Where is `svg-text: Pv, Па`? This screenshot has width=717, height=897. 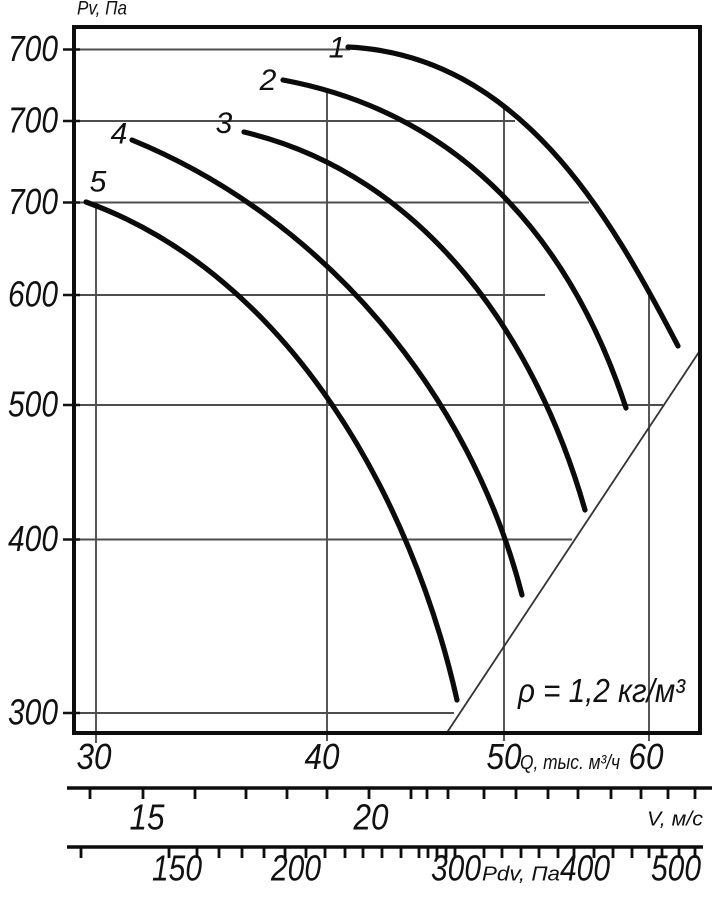 svg-text: Pv, Па is located at coordinates (102, 10).